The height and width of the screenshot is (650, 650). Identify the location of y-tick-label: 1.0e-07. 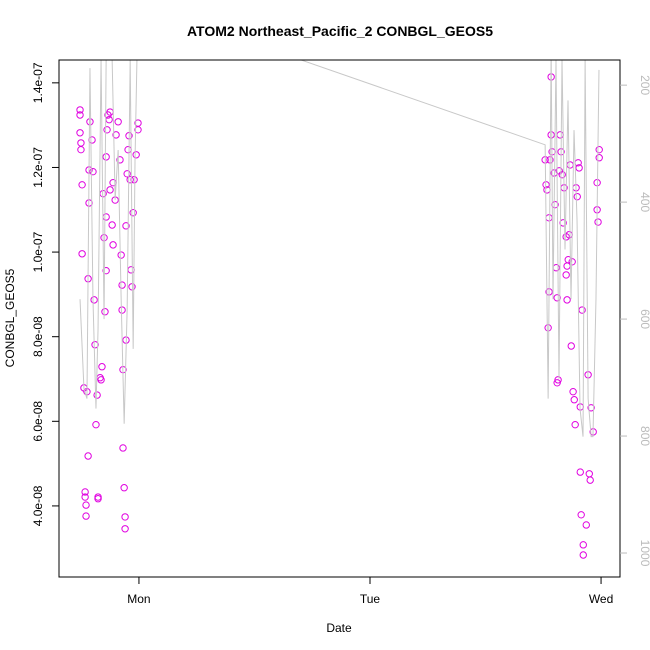
(38, 251).